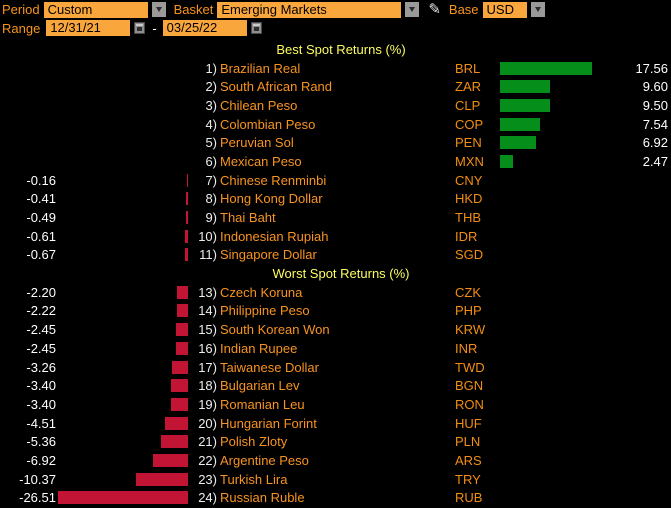 This screenshot has height=508, width=671. Describe the element at coordinates (254, 442) in the screenshot. I see `currency-name: Polish Zloty` at that location.